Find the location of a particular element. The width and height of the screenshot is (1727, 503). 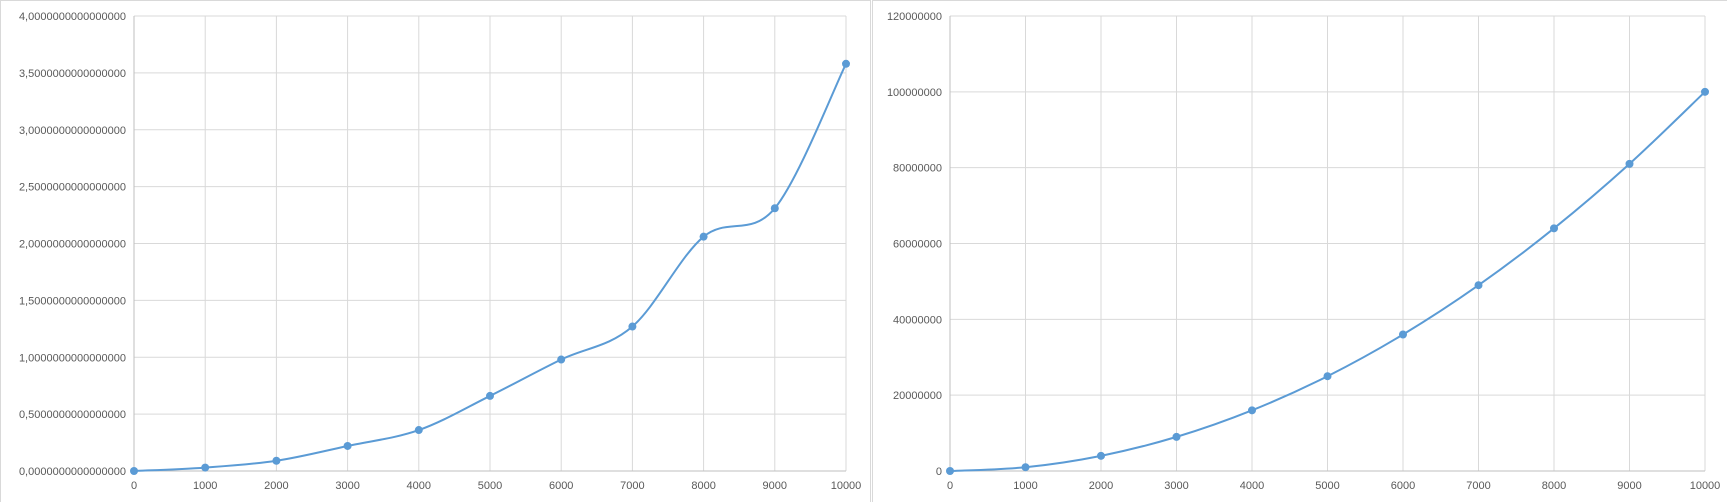

y-tick-label: 1,0000000000000000 is located at coordinates (72, 358).